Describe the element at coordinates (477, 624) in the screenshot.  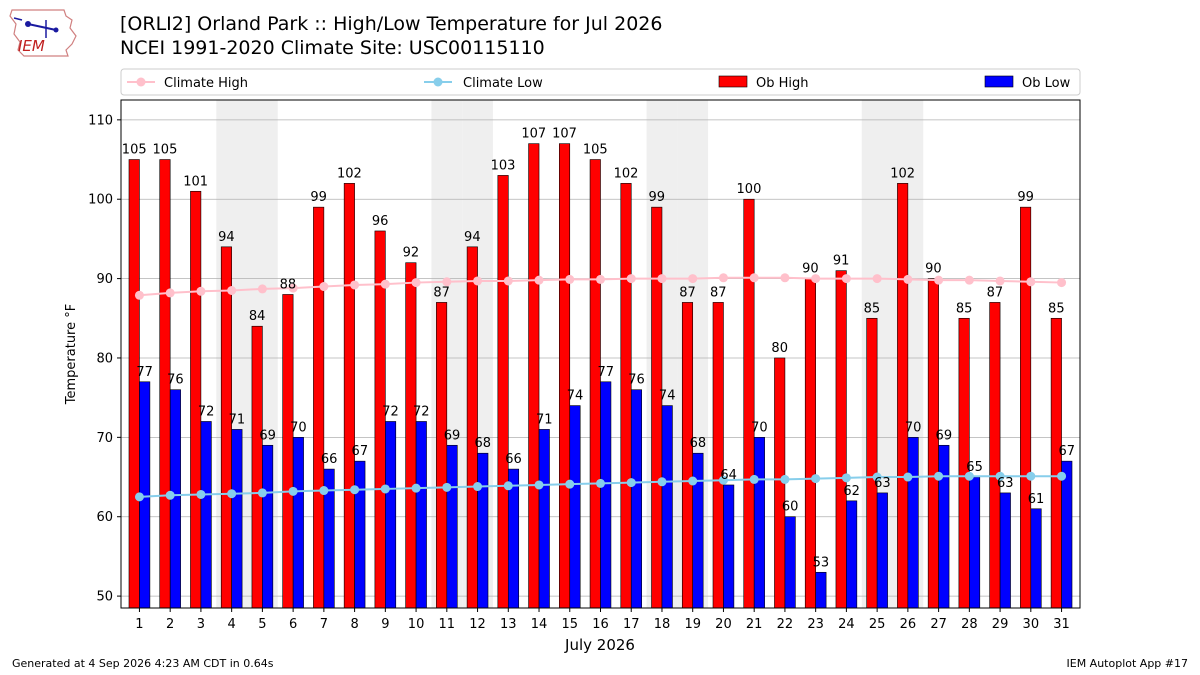
I see `x-tick-label-12: 12` at that location.